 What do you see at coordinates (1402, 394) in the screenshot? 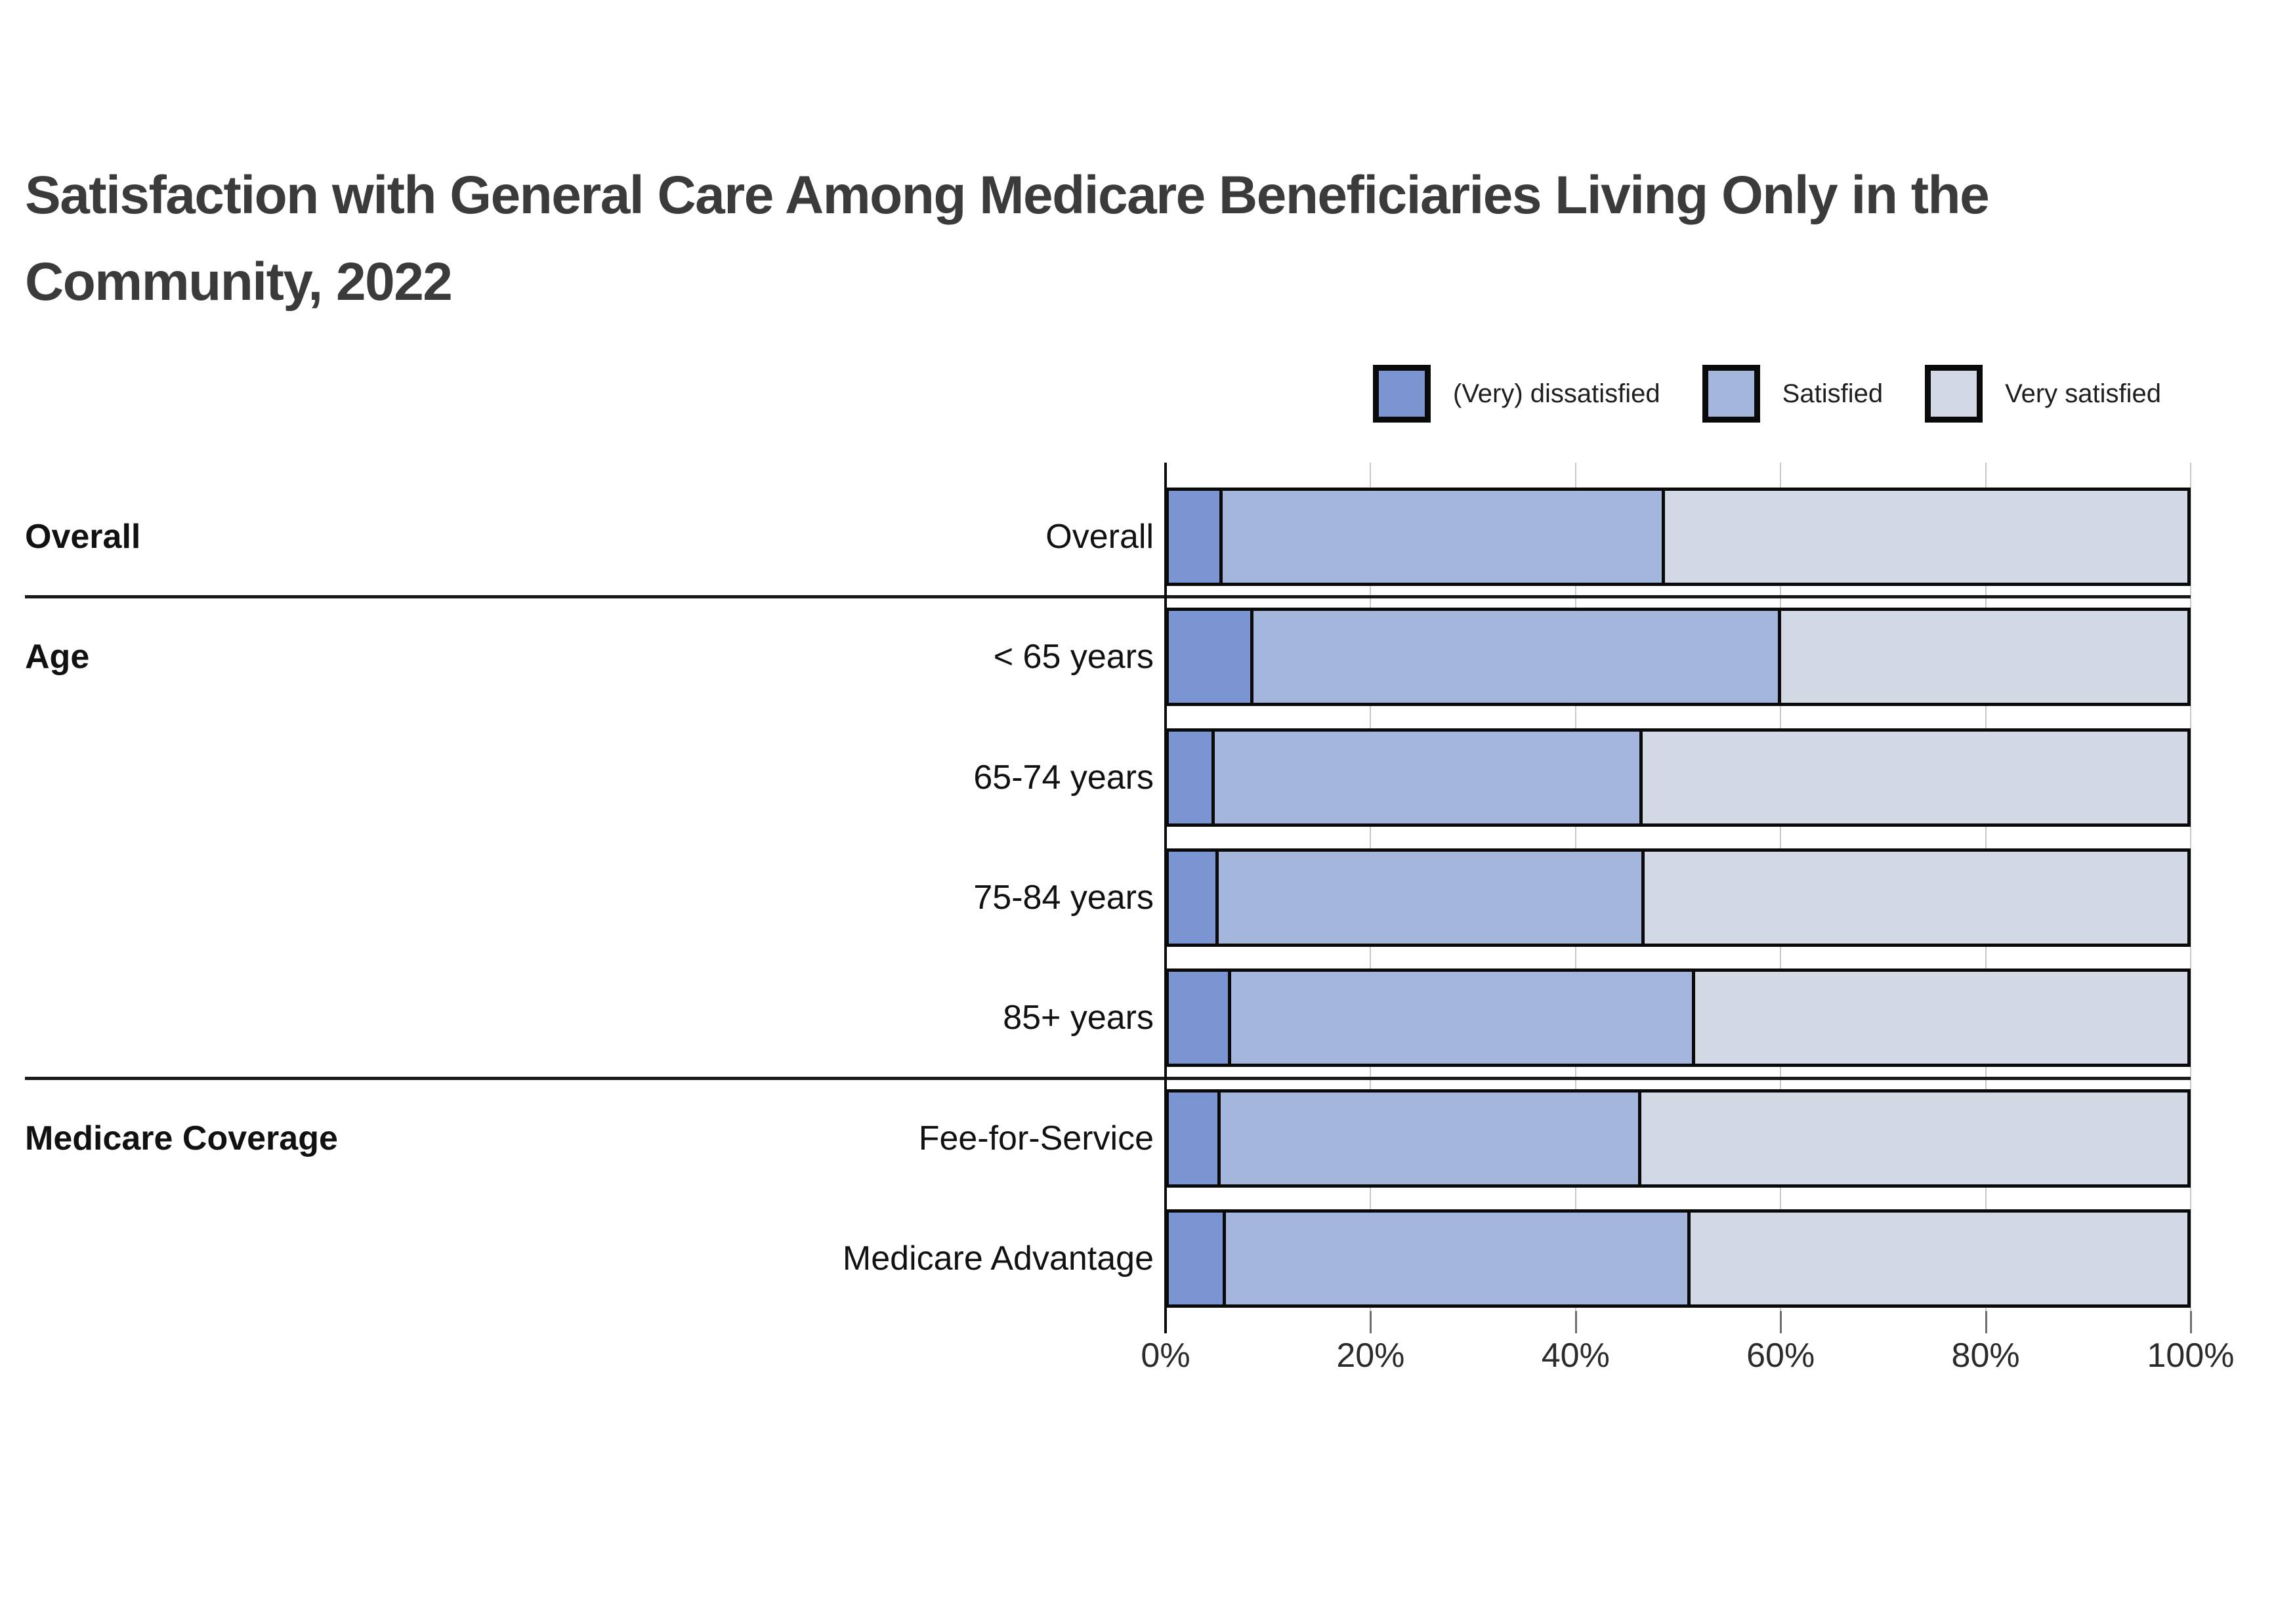
I see `dissatisfied-swatch-icon` at bounding box center [1402, 394].